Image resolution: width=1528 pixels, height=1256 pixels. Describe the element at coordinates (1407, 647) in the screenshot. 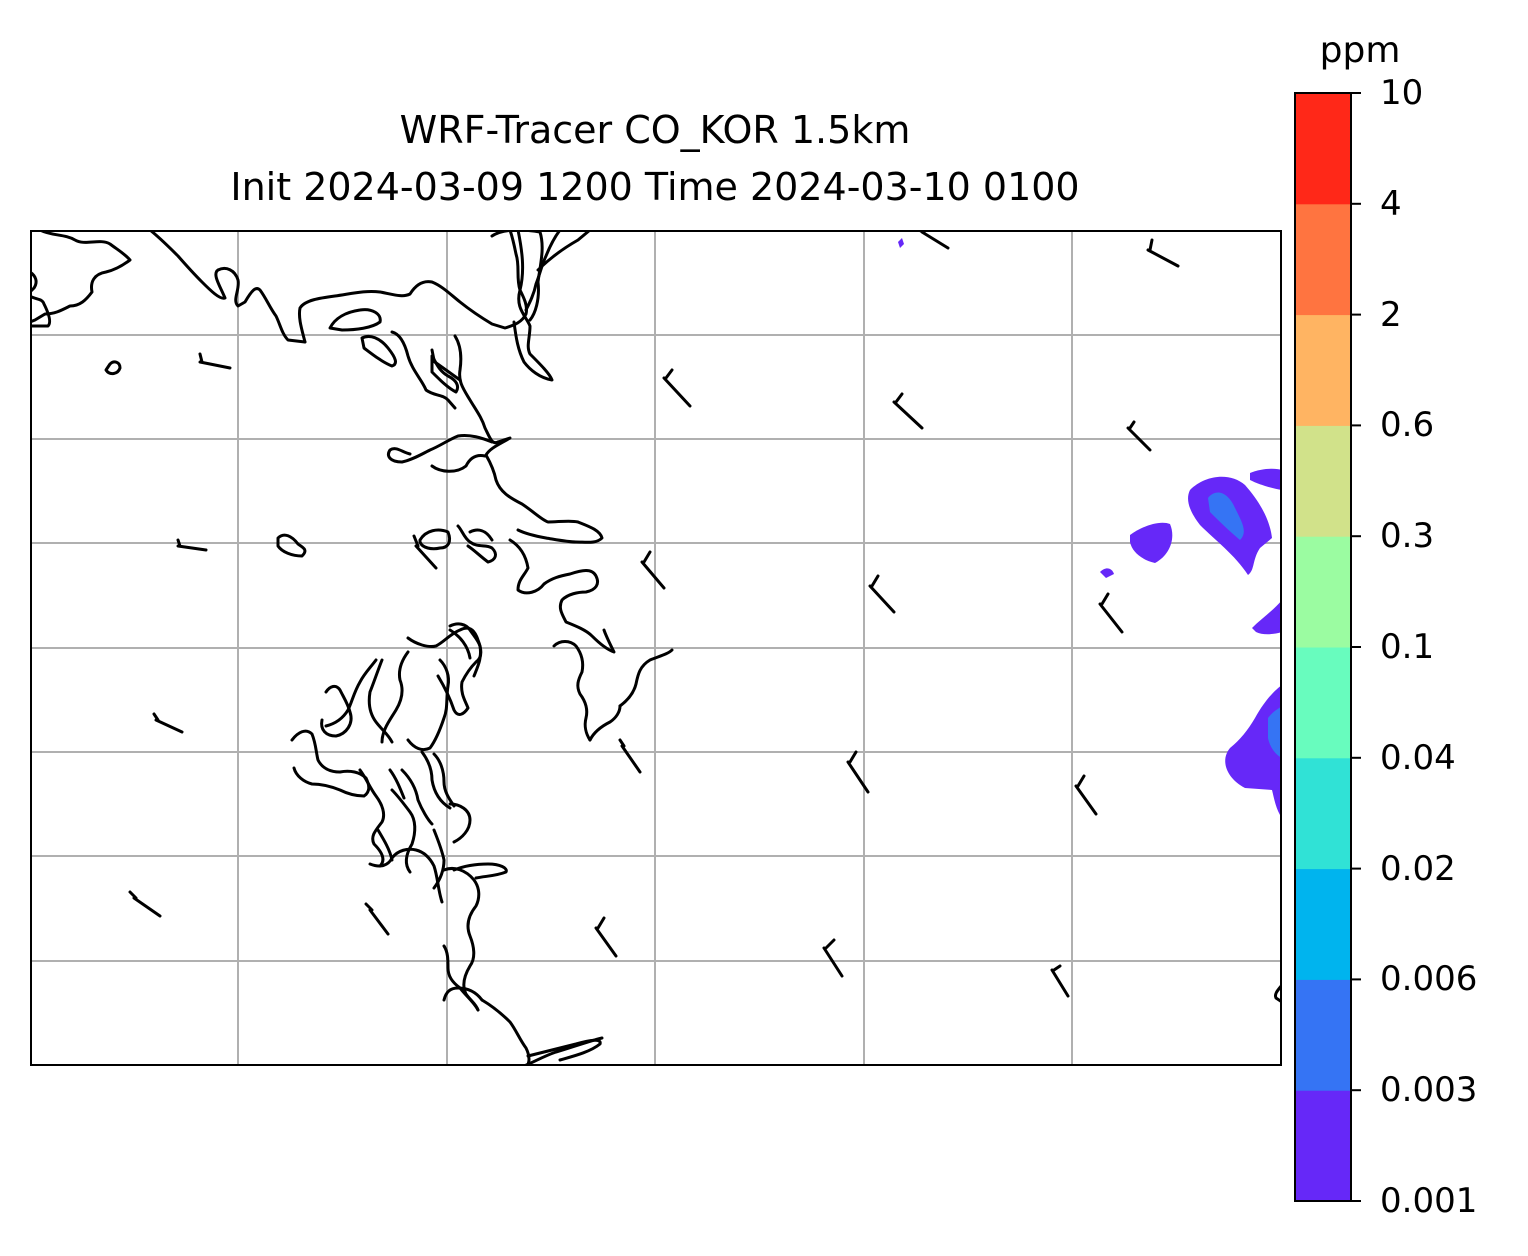

I see `colorbar-tick-label: 0.1` at that location.